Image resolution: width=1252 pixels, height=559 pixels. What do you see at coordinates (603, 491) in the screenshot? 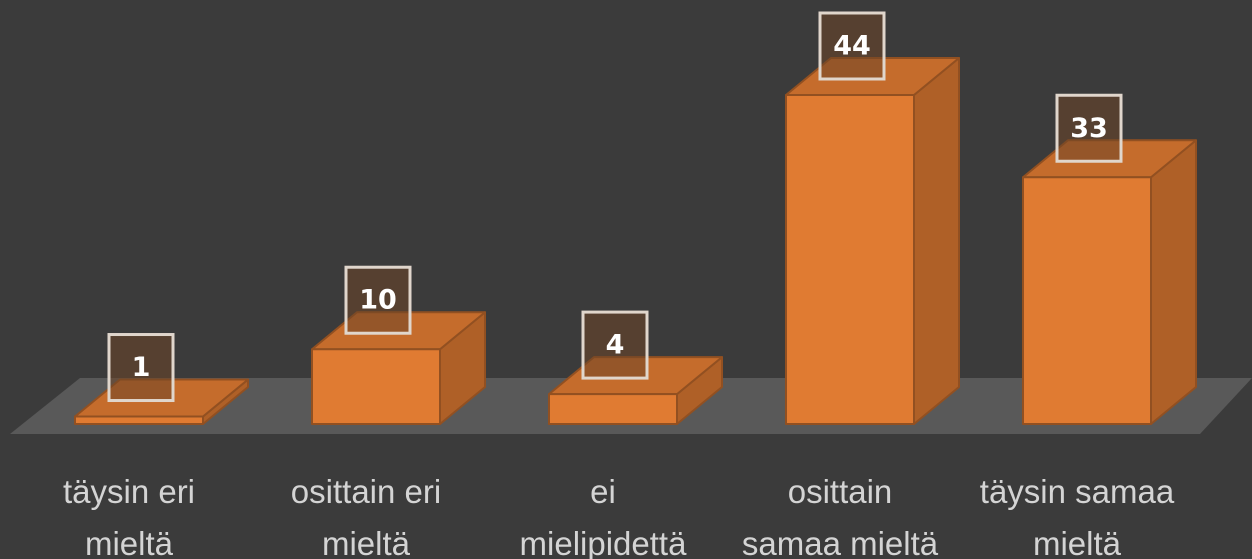
I see `x-tick-label: ei` at bounding box center [603, 491].